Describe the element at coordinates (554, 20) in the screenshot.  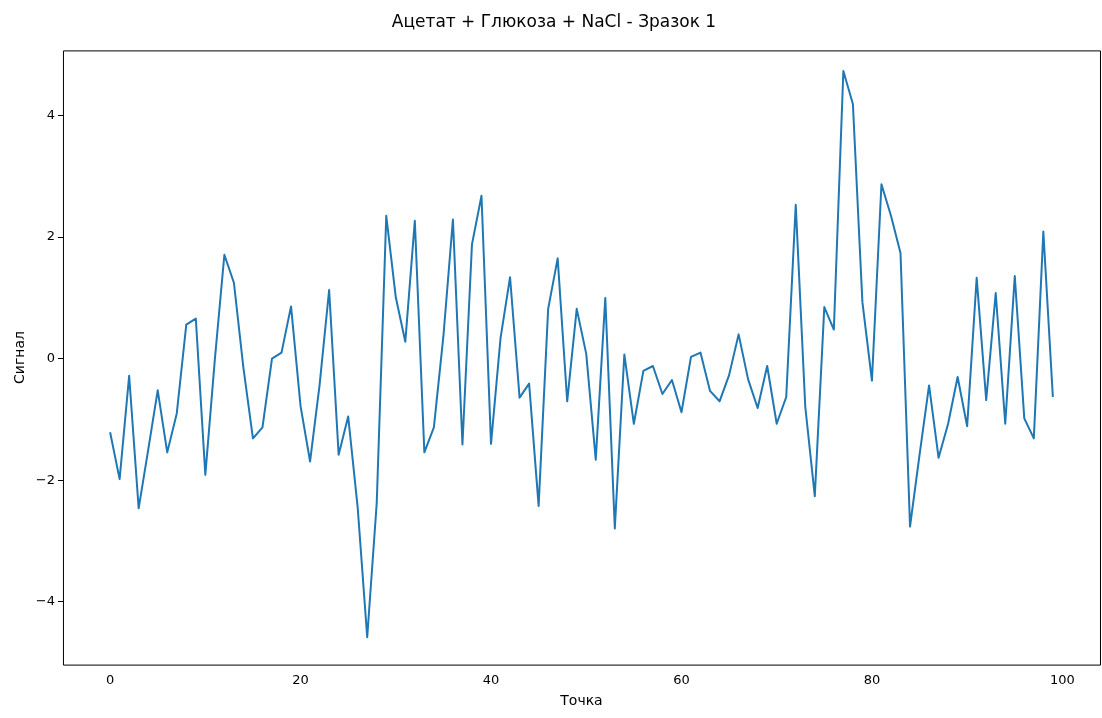
I see `chart-title: Ацетат + Глюкоза + NaCl - Зразок 1` at that location.